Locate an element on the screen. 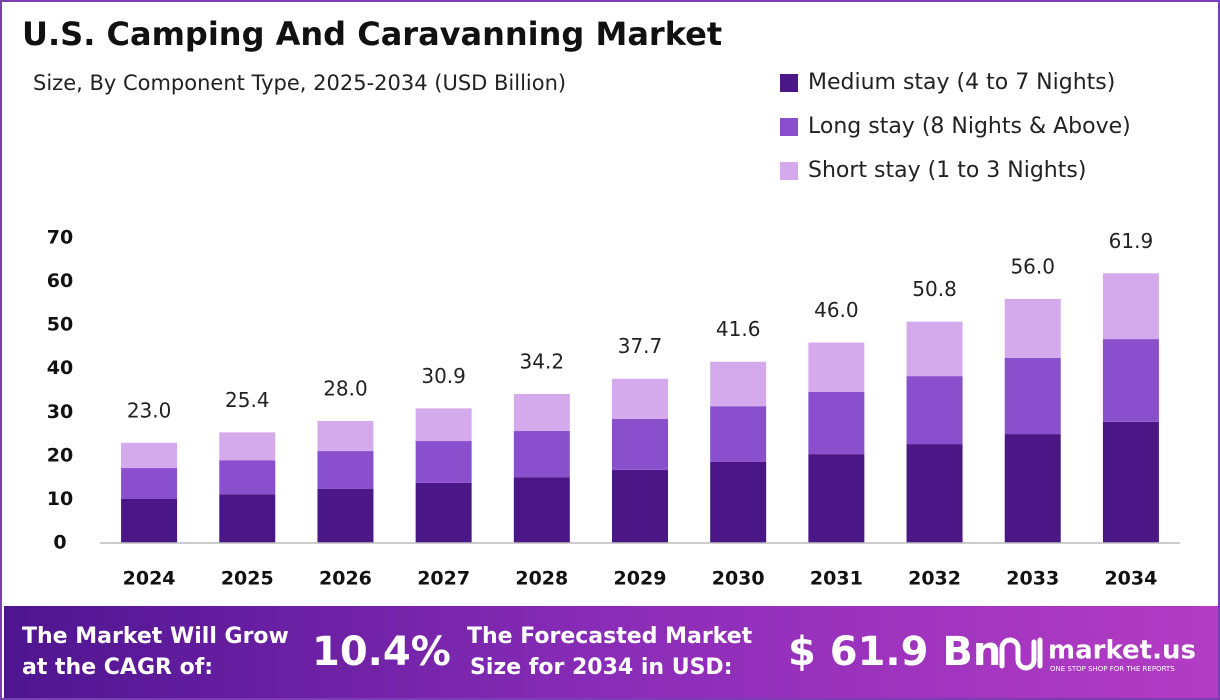 The width and height of the screenshot is (1220, 700). chart-title: U.S. Camping And Caravanning Market is located at coordinates (372, 34).